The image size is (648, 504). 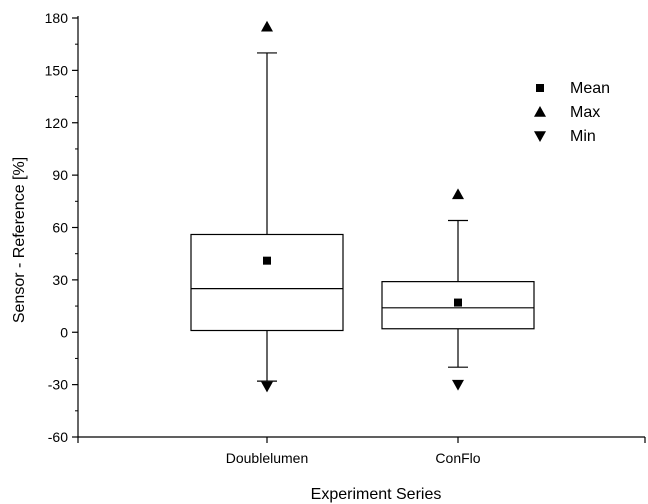 What do you see at coordinates (458, 289) in the screenshot?
I see `box-ConFlo` at bounding box center [458, 289].